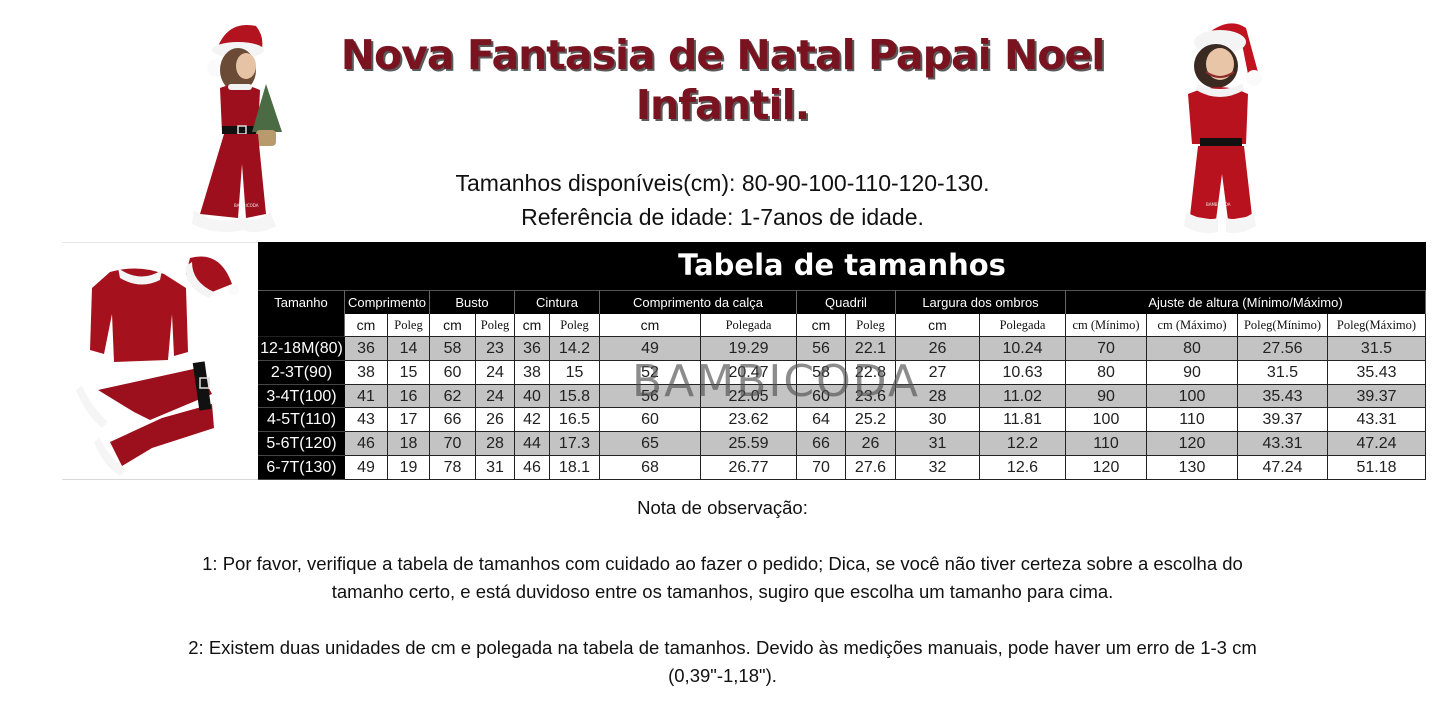 This screenshot has width=1445, height=723. Describe the element at coordinates (1283, 325) in the screenshot. I see `unit-header: Poleg(Mínimo)` at that location.